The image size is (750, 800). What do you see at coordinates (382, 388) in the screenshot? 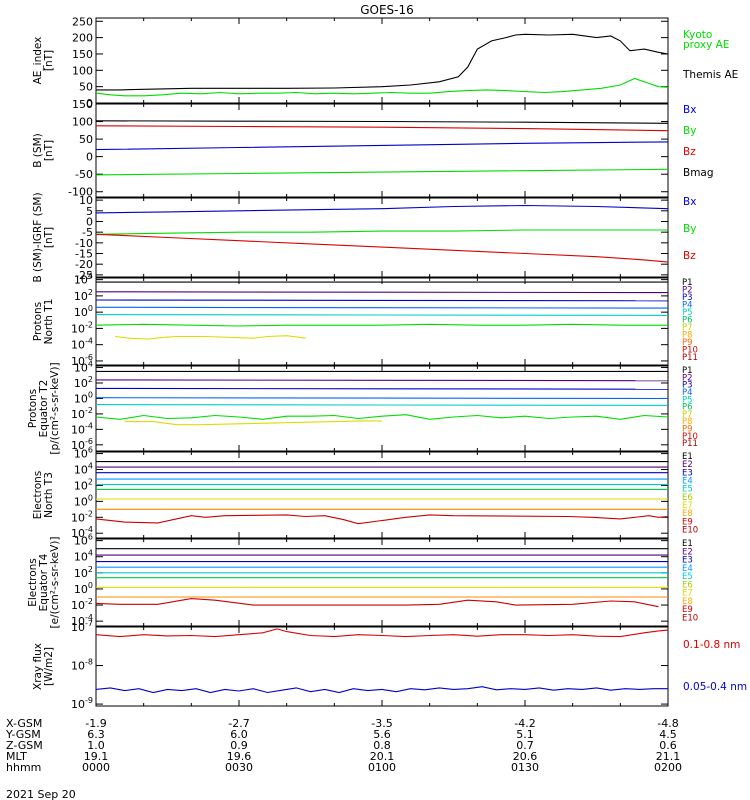
I see `series-line-p3` at bounding box center [382, 388].